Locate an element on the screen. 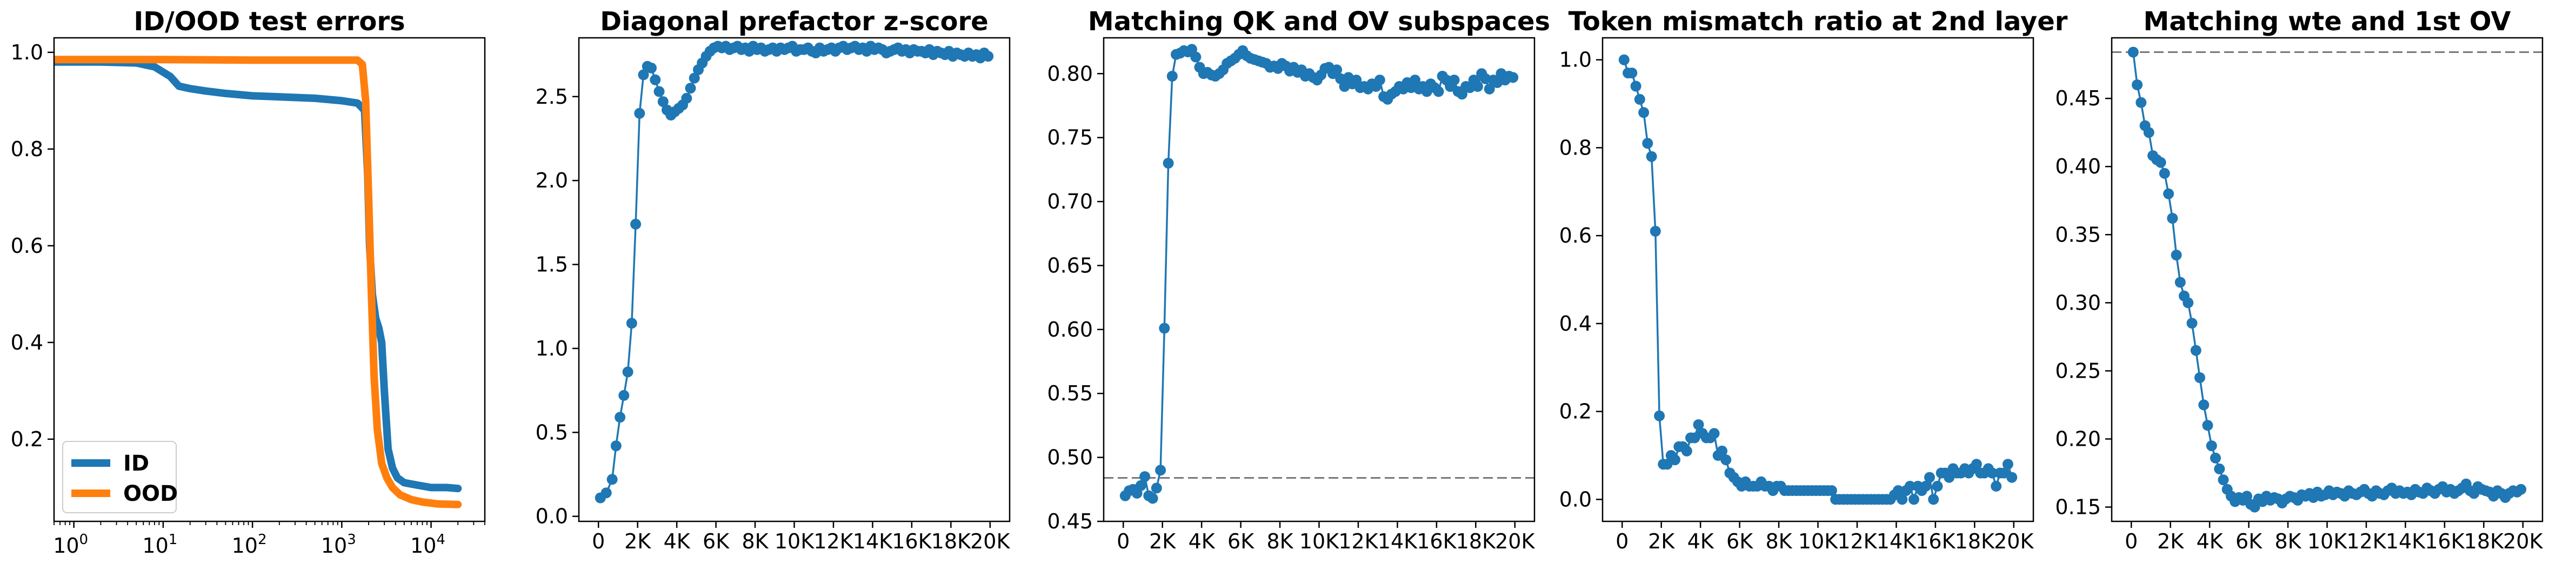  y-tick-label: 1.5 is located at coordinates (552, 265).